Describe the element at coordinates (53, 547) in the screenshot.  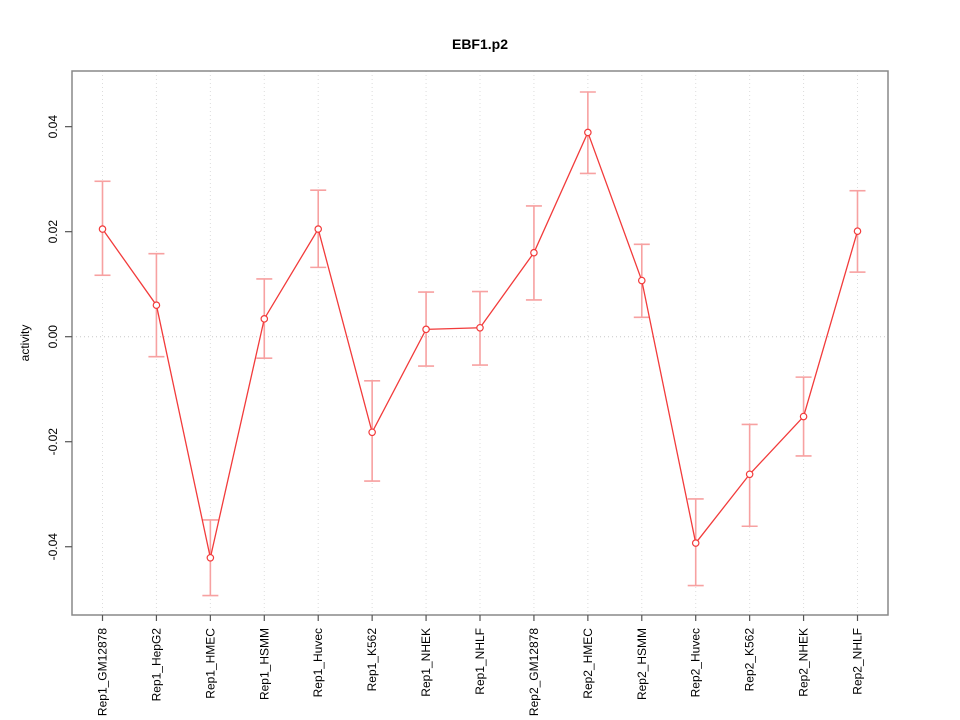
I see `y-tick-label: -0.04` at that location.